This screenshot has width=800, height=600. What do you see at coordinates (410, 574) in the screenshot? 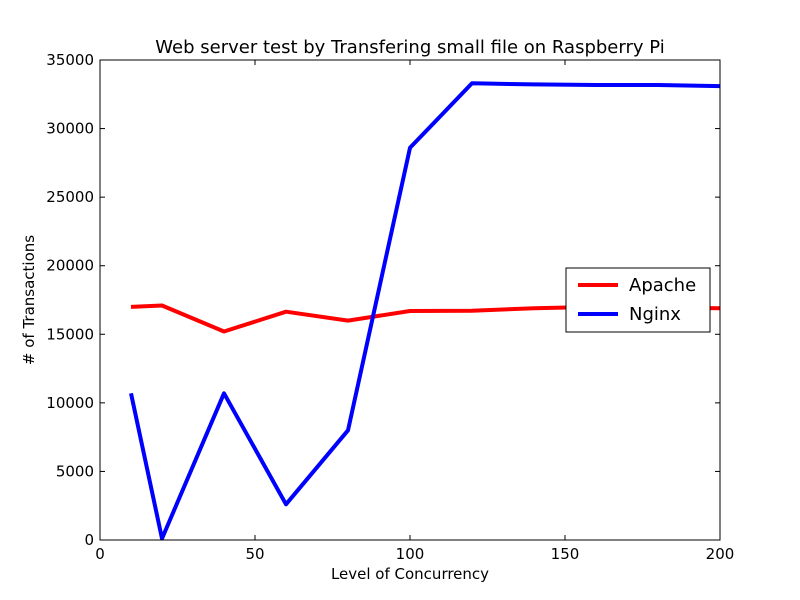
I see `x-axis-label: Level of Concurrency` at bounding box center [410, 574].